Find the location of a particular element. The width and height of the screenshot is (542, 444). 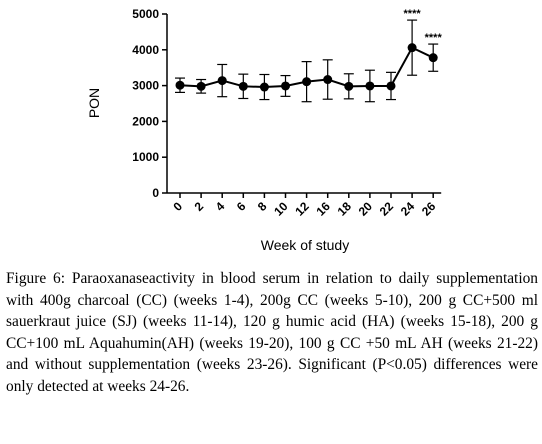

y-tick-label: 3000 is located at coordinates (145, 86).